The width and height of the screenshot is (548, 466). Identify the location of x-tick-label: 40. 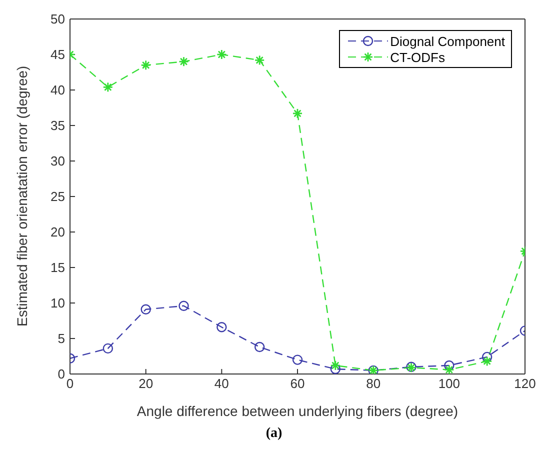
(221, 384).